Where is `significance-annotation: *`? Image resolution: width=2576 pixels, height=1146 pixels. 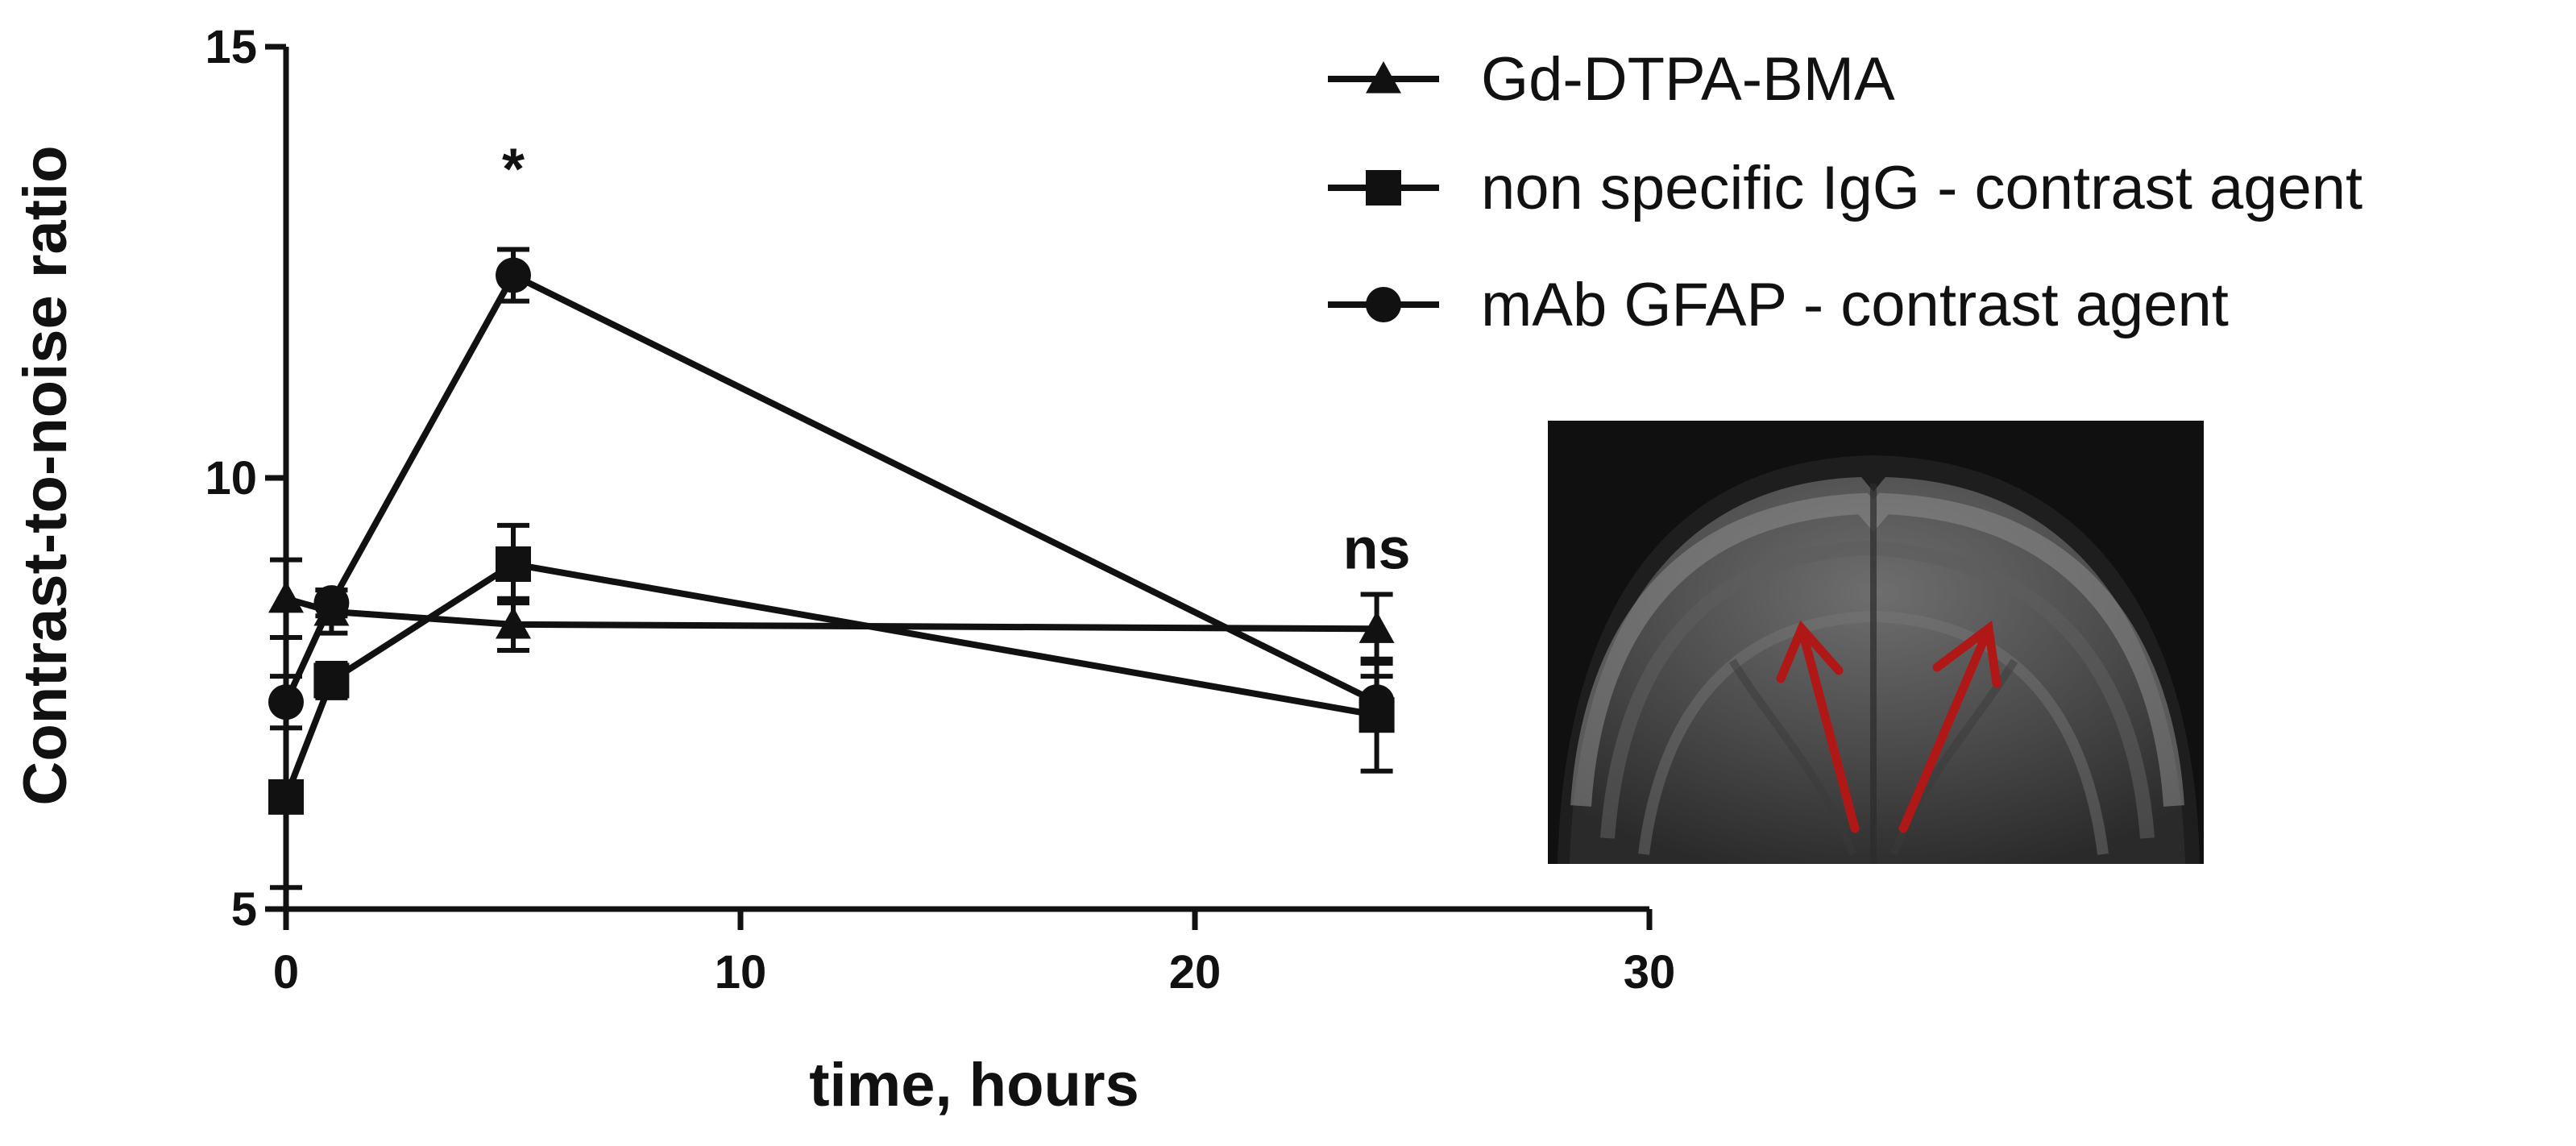 significance-annotation: * is located at coordinates (513, 170).